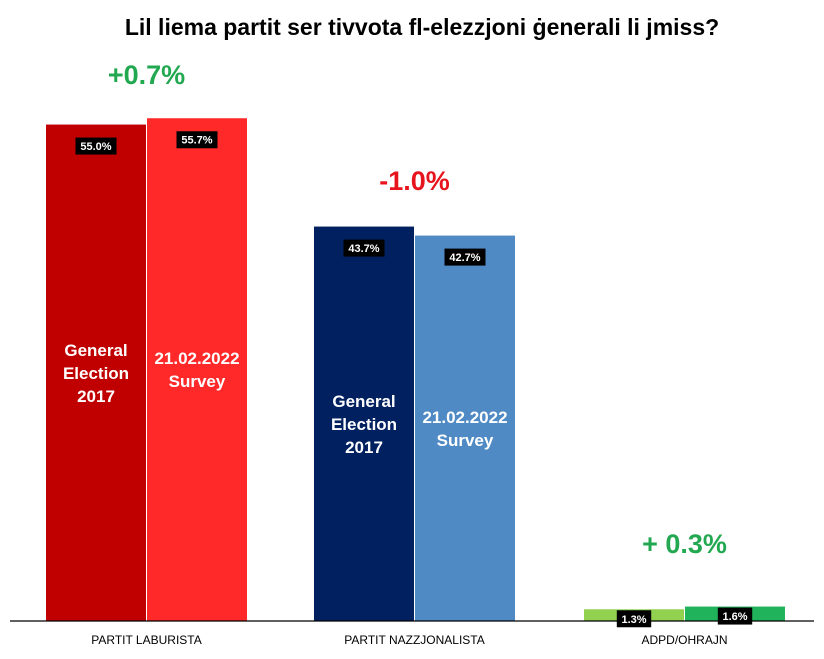 The image size is (824, 659). What do you see at coordinates (684, 544) in the screenshot?
I see `change-label-2: + 0.3%` at bounding box center [684, 544].